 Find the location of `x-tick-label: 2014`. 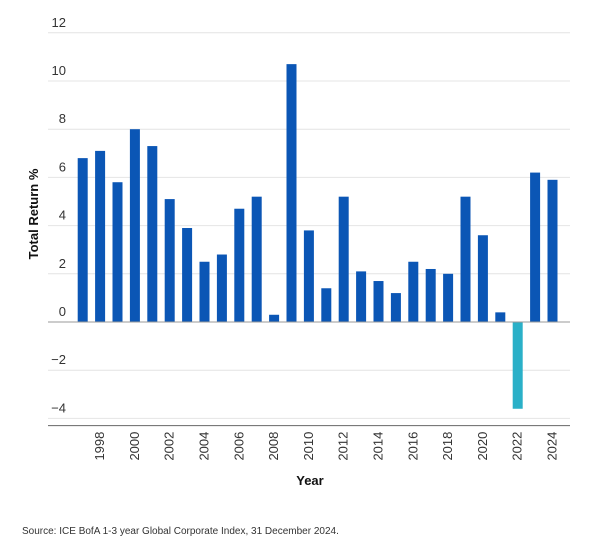

x-tick-label: 2014 is located at coordinates (378, 446).